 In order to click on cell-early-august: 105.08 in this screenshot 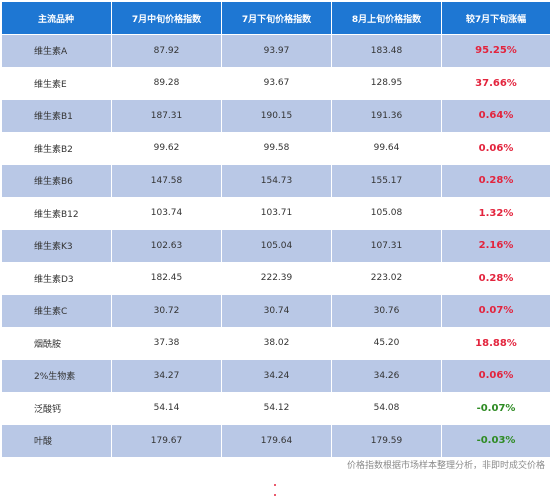, I will do `click(387, 213)`.